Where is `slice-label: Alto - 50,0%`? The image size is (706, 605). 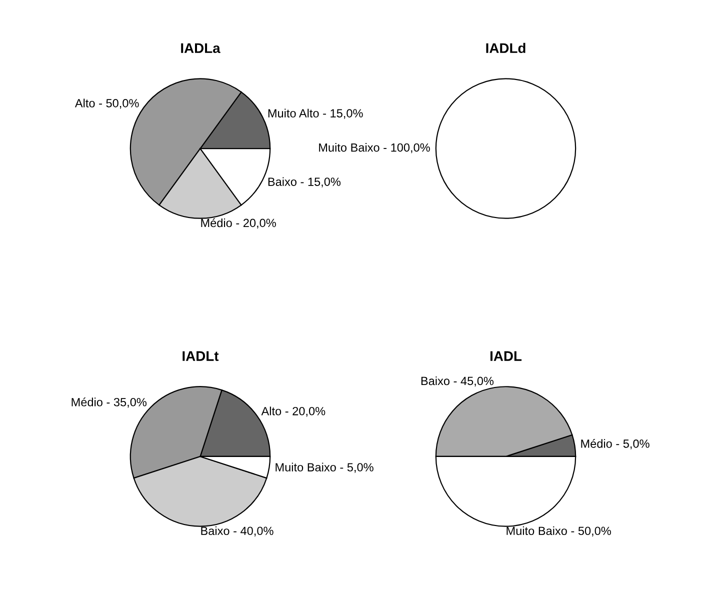 slice-label: Alto - 50,0% is located at coordinates (106, 103).